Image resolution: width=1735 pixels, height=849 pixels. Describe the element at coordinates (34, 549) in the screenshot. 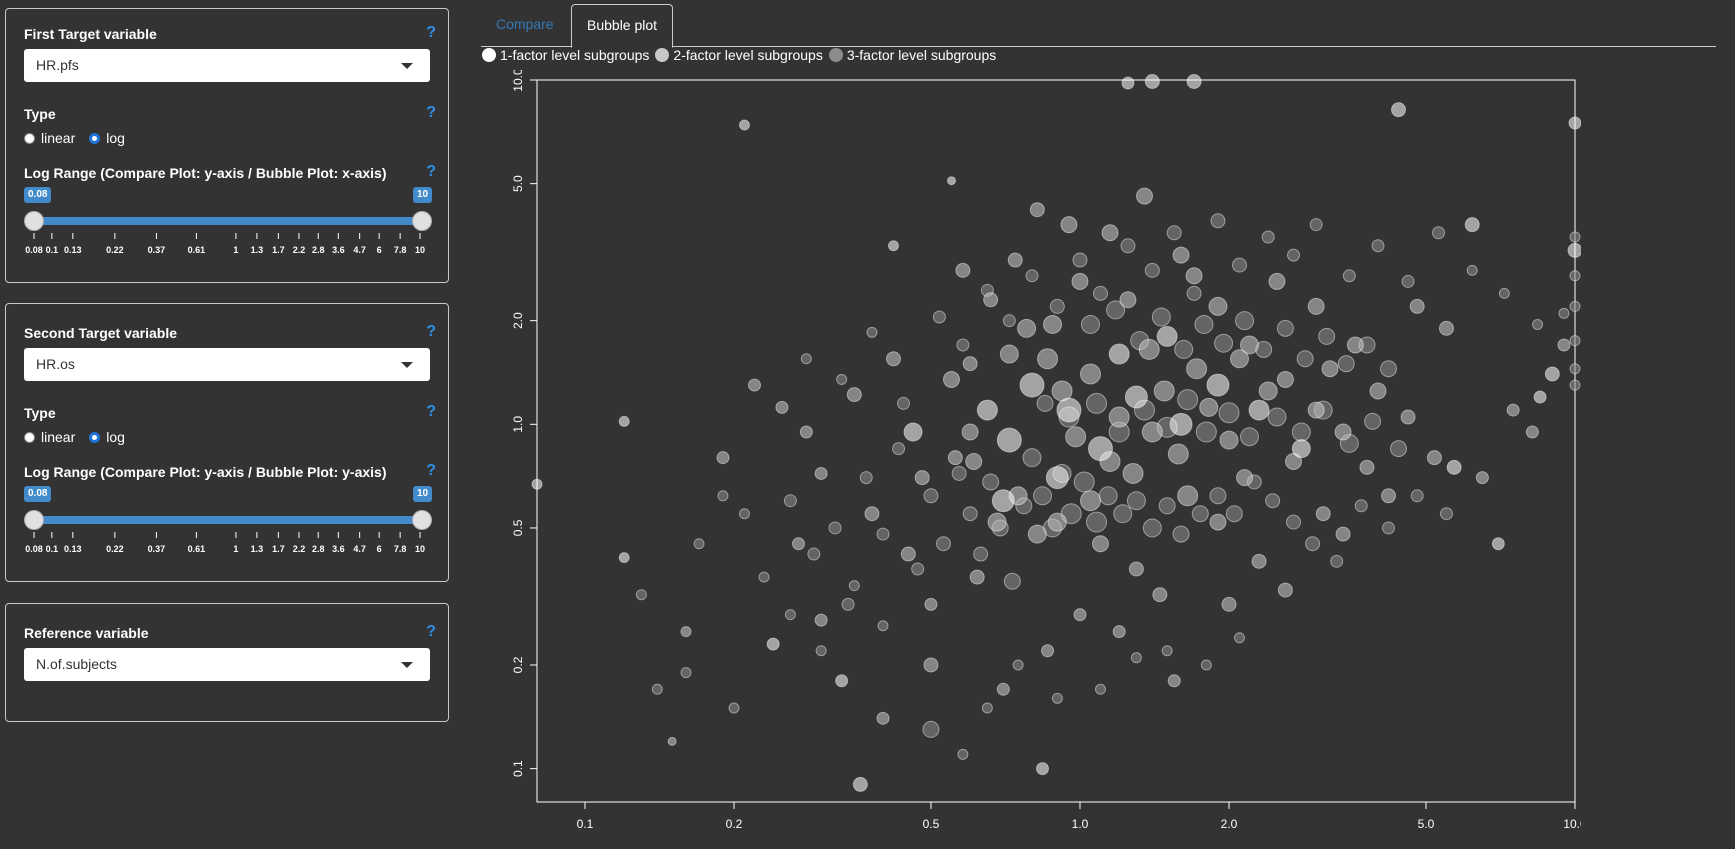

I see `slider-tick-label: 0.08` at that location.